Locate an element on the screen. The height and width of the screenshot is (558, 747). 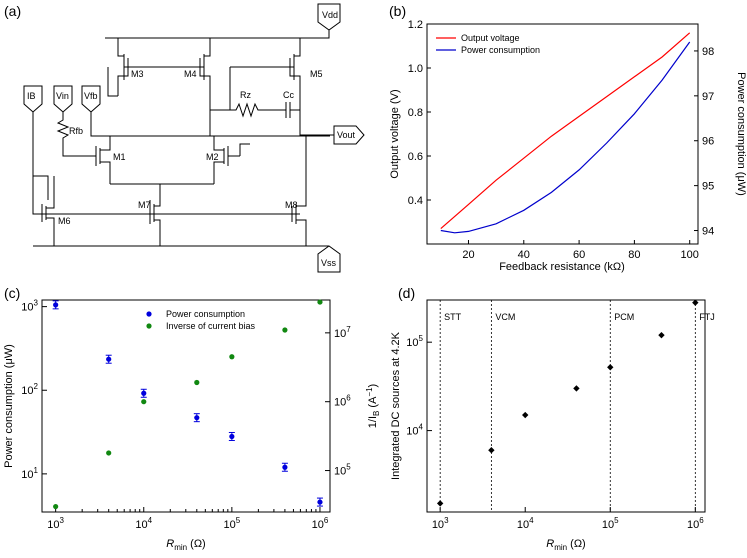
panel-c-plot-frame is located at coordinates (186, 406).